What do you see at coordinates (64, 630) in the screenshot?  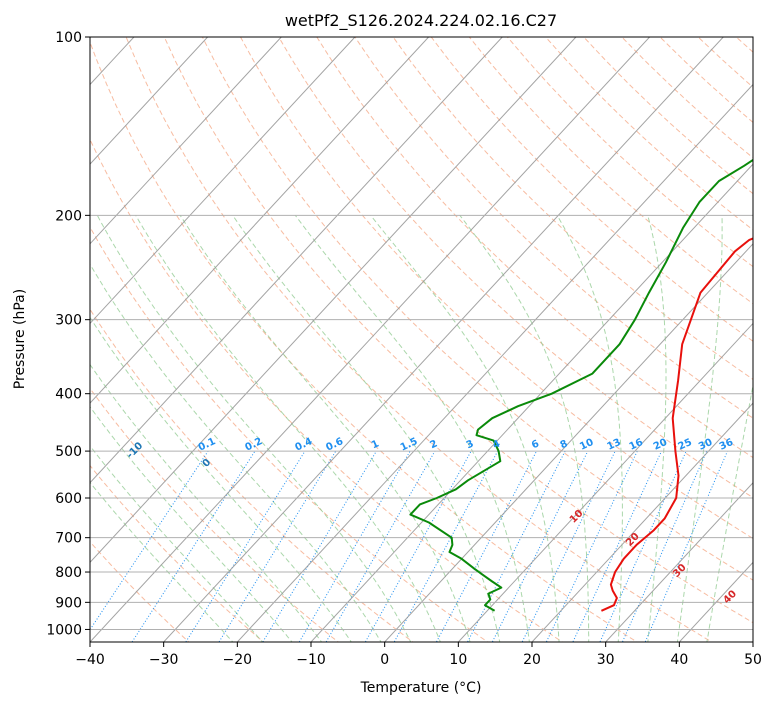 I see `y-tick-label: 1000` at bounding box center [64, 630].